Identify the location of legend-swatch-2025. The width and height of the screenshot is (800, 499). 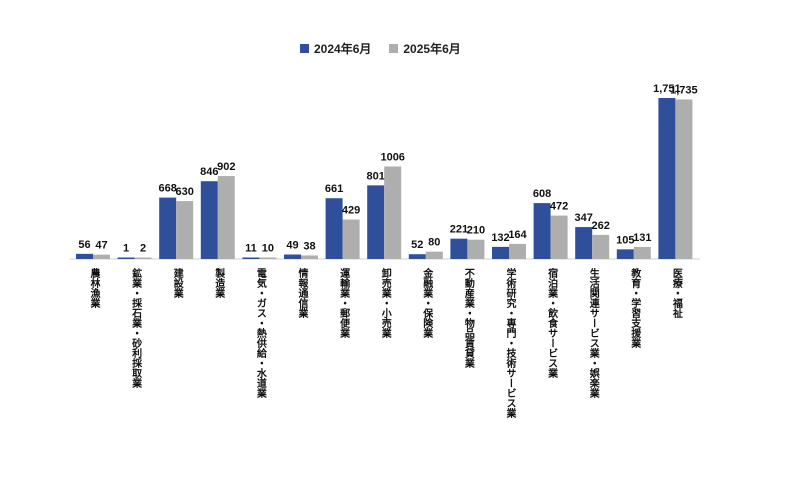
(394, 48).